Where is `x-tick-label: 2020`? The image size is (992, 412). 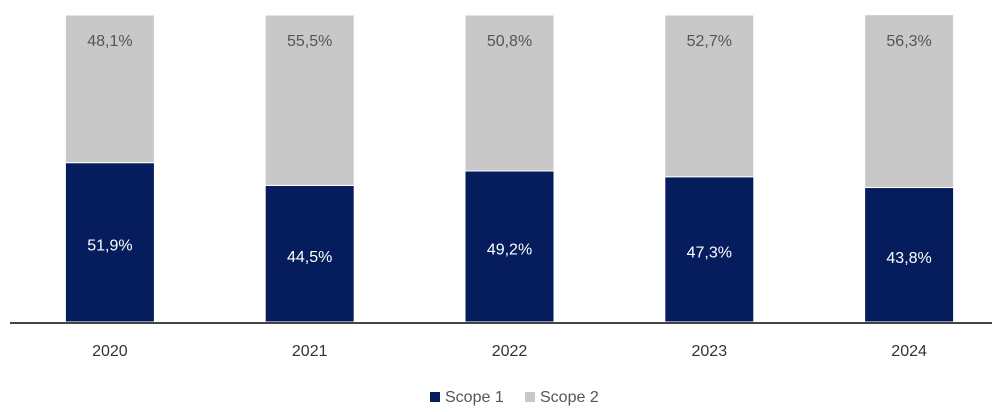
x-tick-label: 2020 is located at coordinates (110, 351).